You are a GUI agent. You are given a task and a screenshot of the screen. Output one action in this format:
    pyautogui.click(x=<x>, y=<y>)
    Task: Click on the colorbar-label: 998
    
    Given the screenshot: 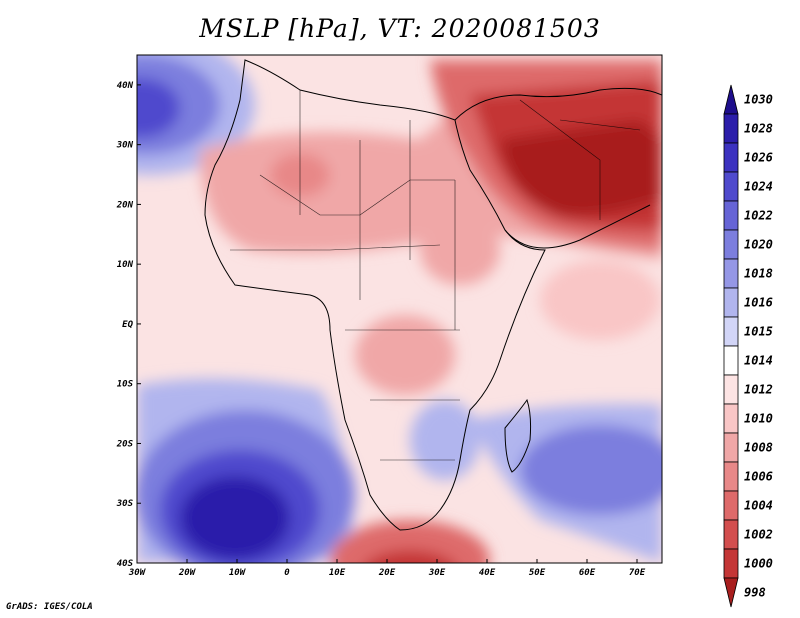 What is the action you would take?
    pyautogui.click(x=755, y=593)
    